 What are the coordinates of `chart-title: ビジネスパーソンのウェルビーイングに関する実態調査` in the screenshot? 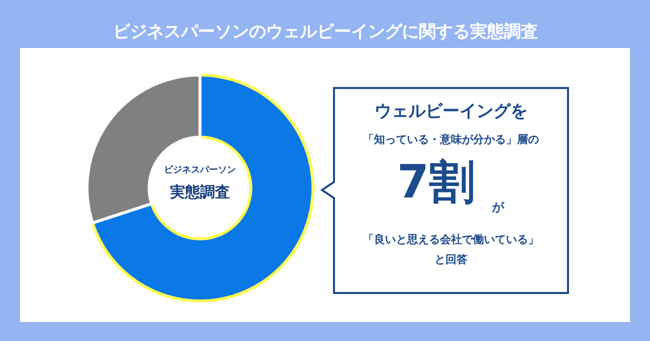 It's located at (325, 32).